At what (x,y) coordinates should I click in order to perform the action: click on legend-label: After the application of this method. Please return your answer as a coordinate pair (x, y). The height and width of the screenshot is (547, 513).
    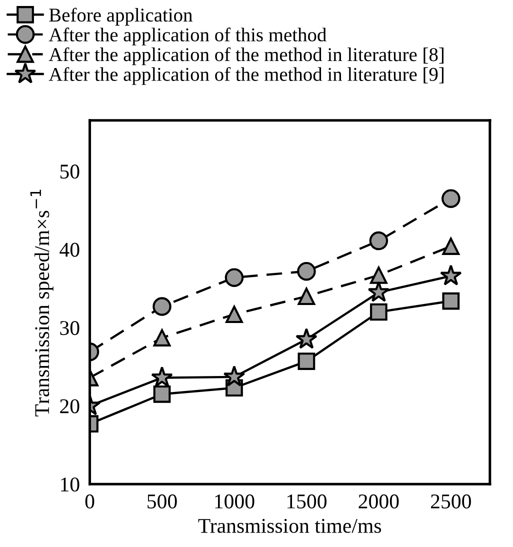
    Looking at the image, I should click on (187, 37).